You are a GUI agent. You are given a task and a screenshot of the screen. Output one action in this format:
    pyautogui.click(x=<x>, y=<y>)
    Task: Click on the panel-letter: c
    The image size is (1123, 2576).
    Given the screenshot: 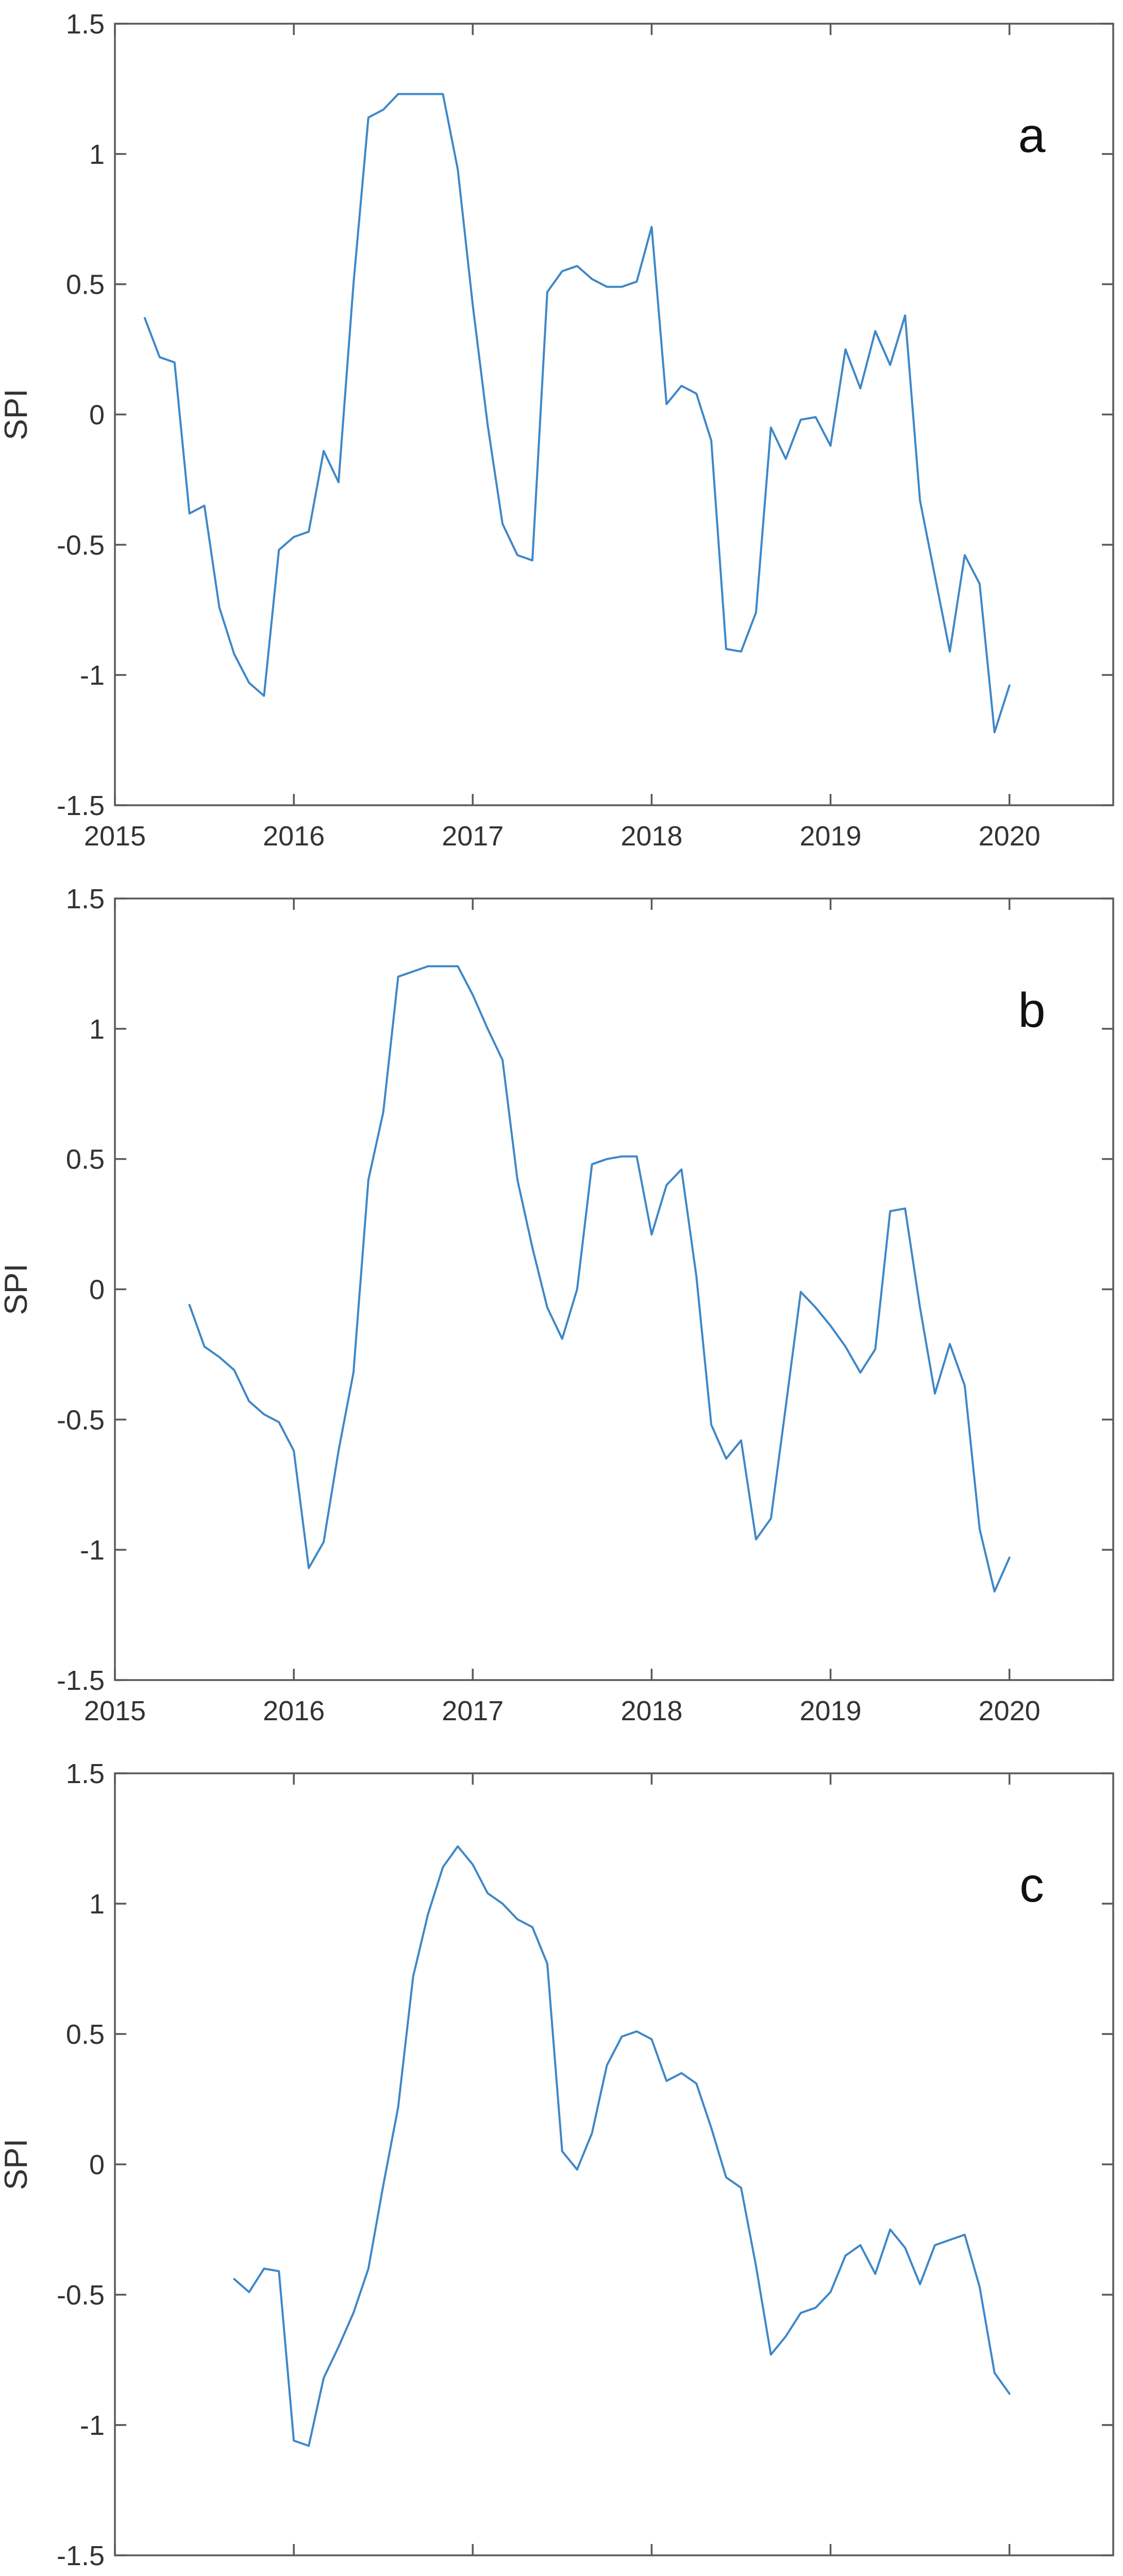 What is the action you would take?
    pyautogui.click(x=1031, y=1885)
    